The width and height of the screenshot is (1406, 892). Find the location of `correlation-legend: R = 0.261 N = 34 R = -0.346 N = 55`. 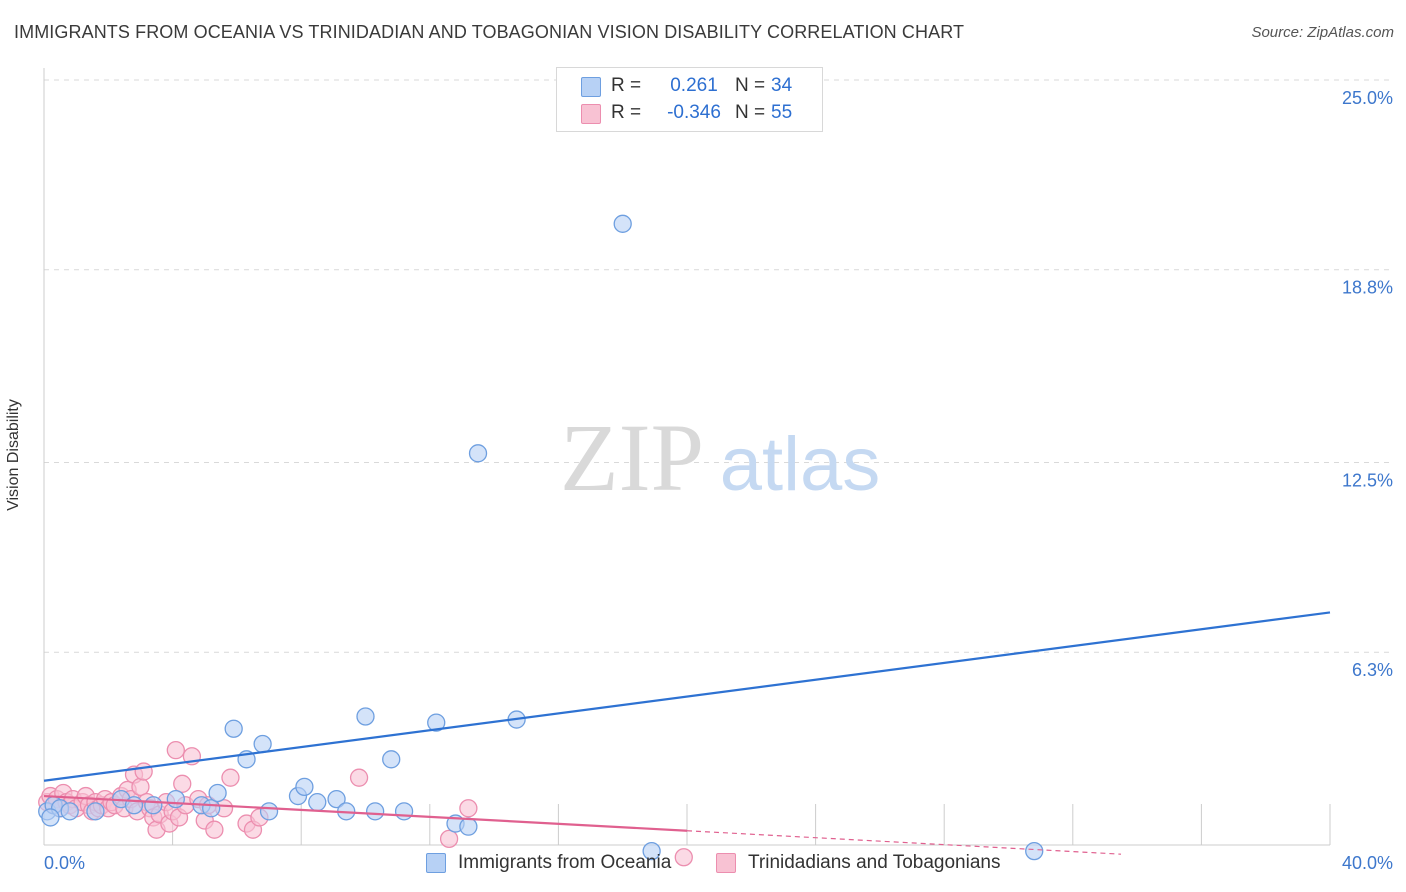

correlation-legend: R = 0.261 N = 34 R = -0.346 N = 55 is located at coordinates (689, 99).